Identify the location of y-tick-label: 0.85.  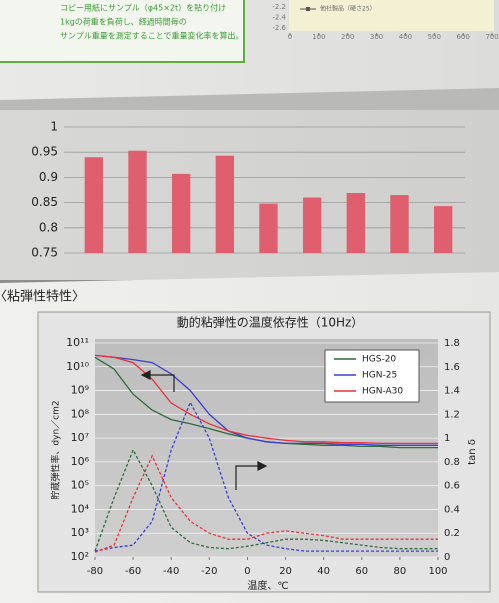
(44, 202).